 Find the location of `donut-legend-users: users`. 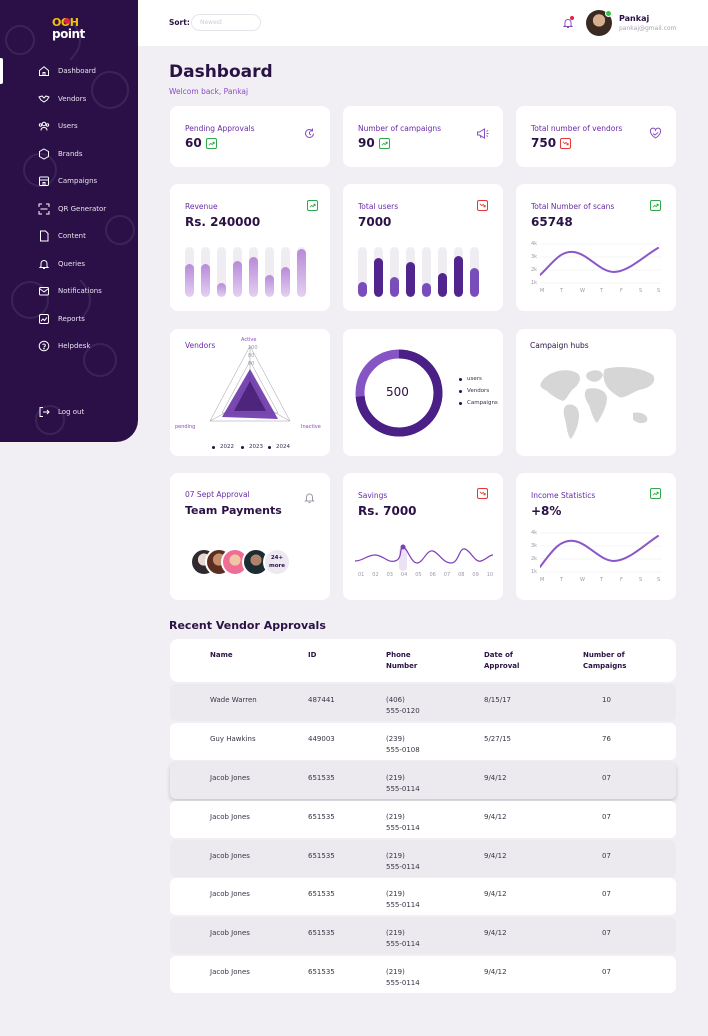

donut-legend-users: users is located at coordinates (470, 379).